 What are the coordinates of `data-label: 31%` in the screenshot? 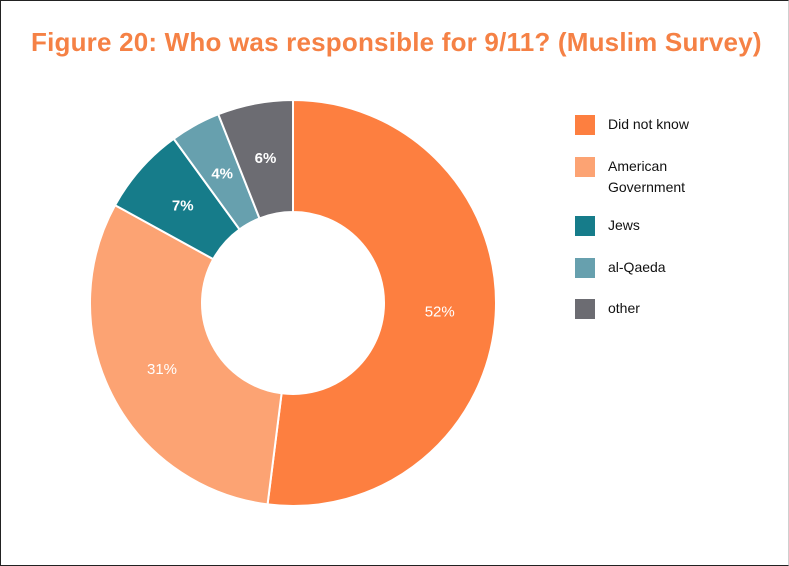 It's located at (162, 369).